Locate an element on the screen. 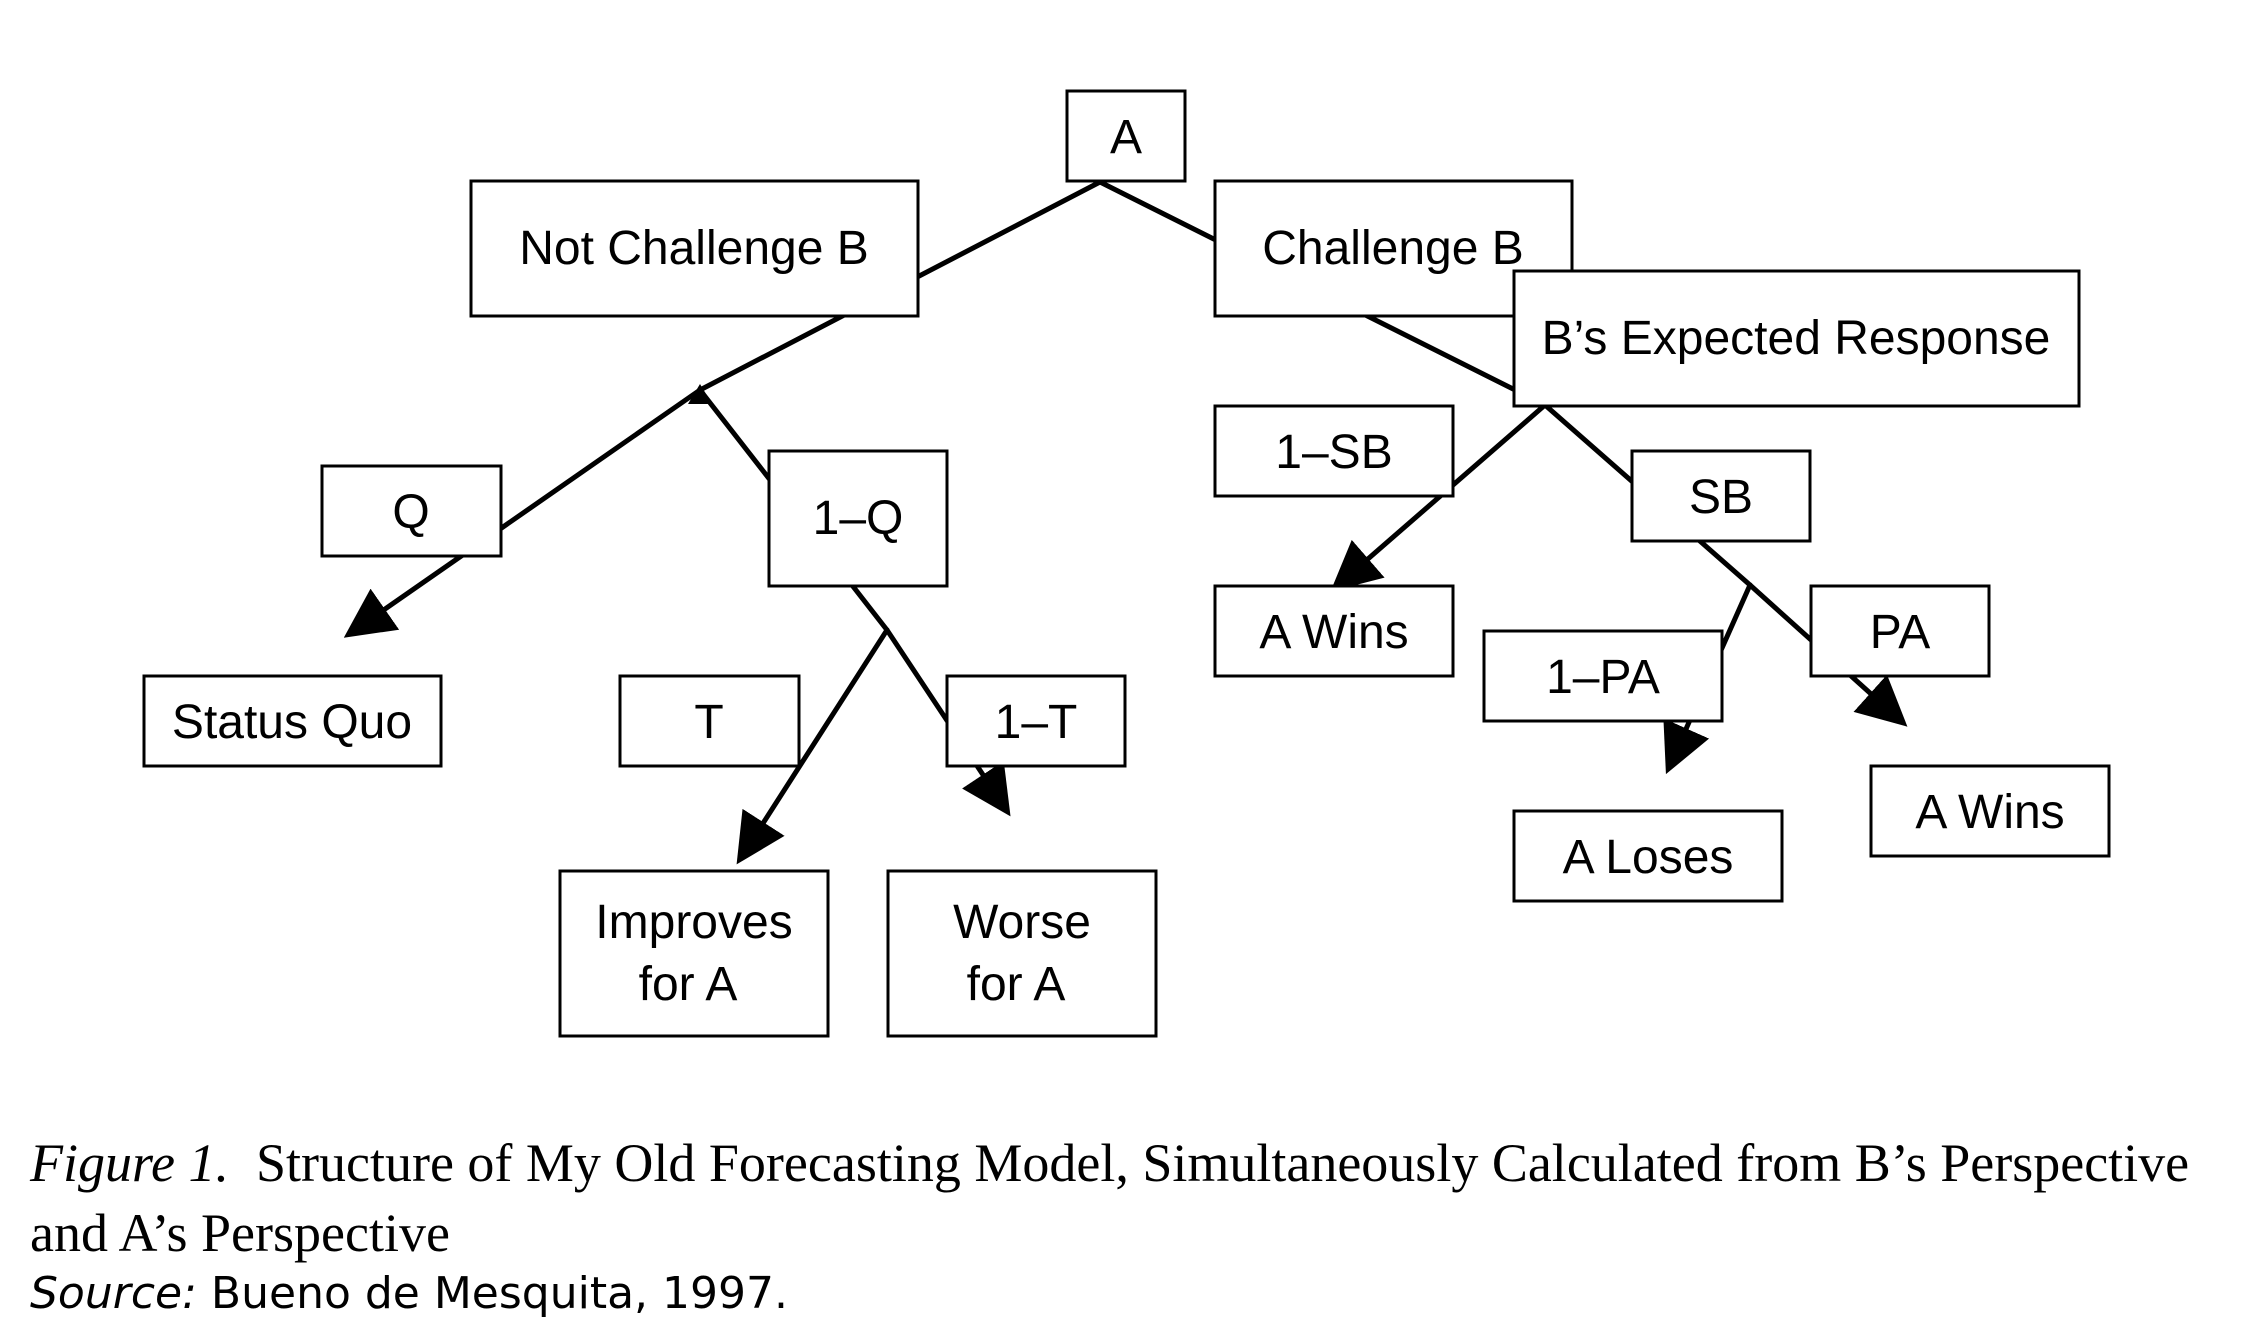 The image size is (2257, 1344). edge-to-improves is located at coordinates (813, 746).